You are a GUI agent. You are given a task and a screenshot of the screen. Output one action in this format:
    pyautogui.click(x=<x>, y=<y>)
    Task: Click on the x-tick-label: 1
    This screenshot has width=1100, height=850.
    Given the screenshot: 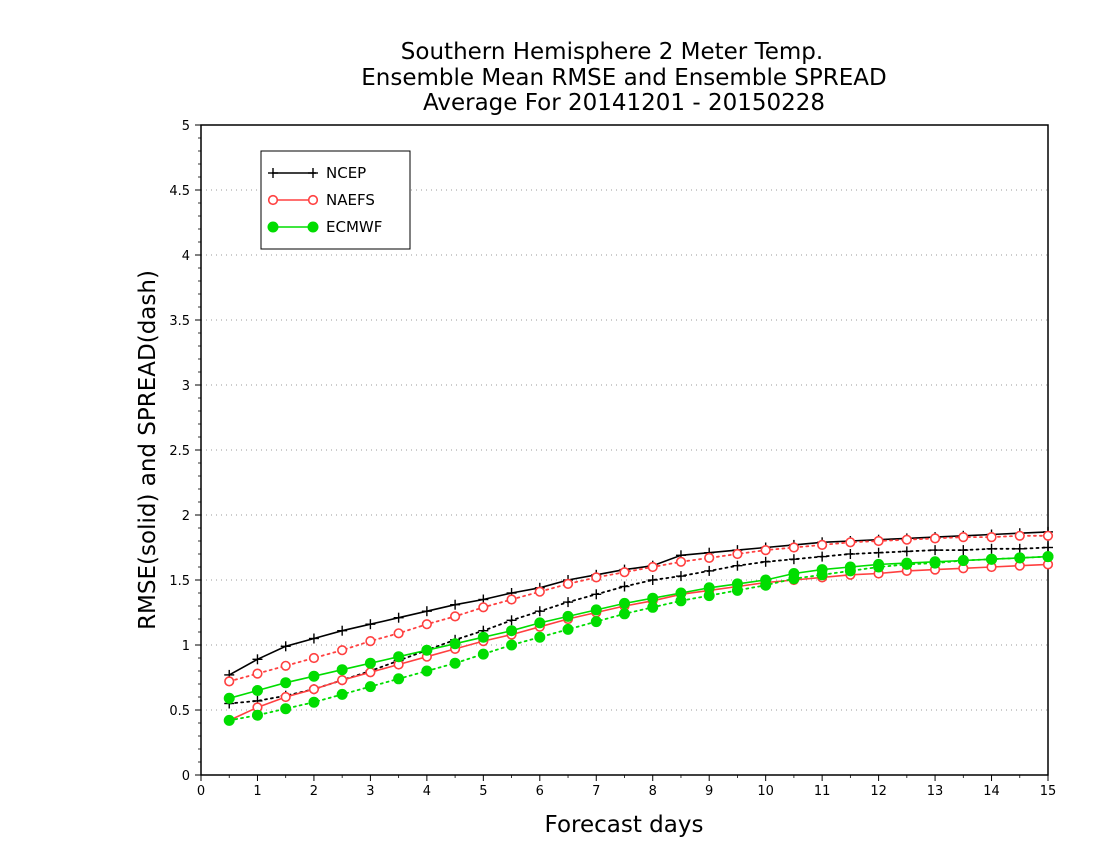 What is the action you would take?
    pyautogui.click(x=257, y=791)
    